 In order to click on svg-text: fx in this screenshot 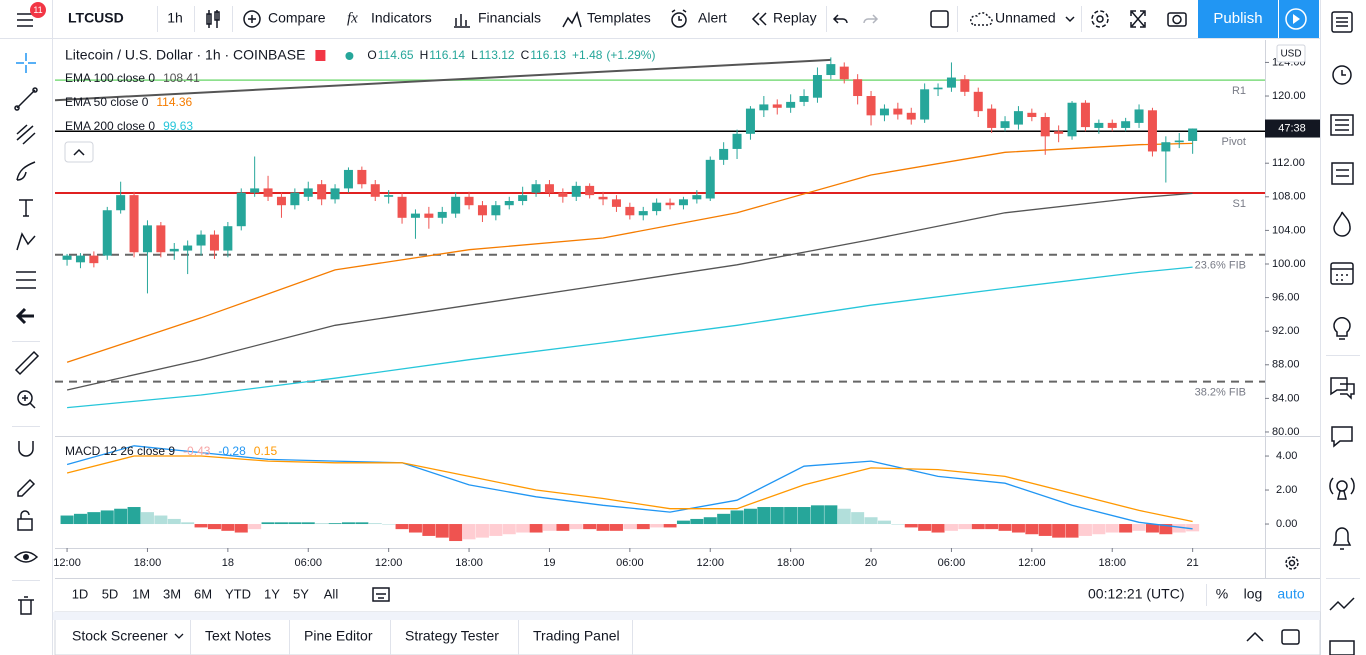, I will do `click(352, 18)`.